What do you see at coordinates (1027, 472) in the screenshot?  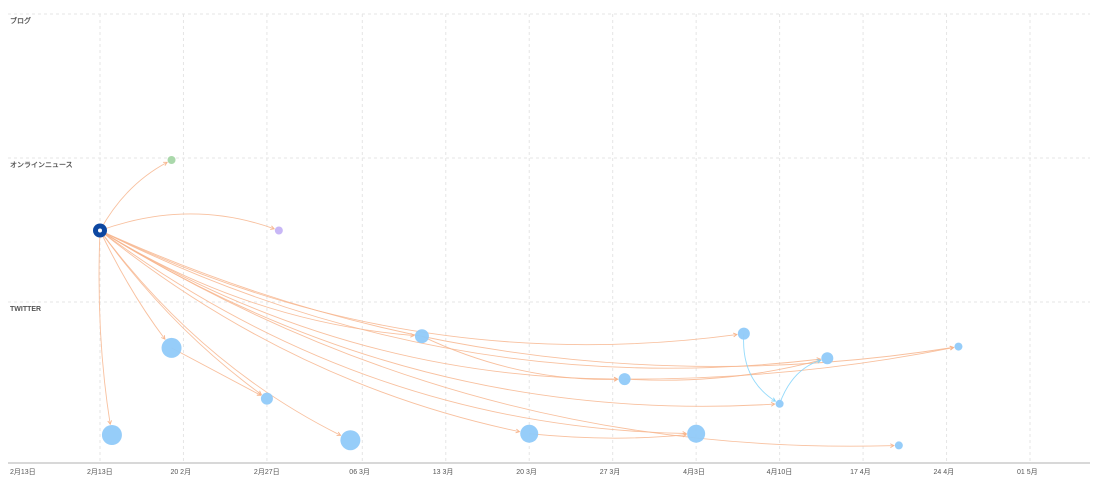 I see `x-tick-label-11: 01 5月` at bounding box center [1027, 472].